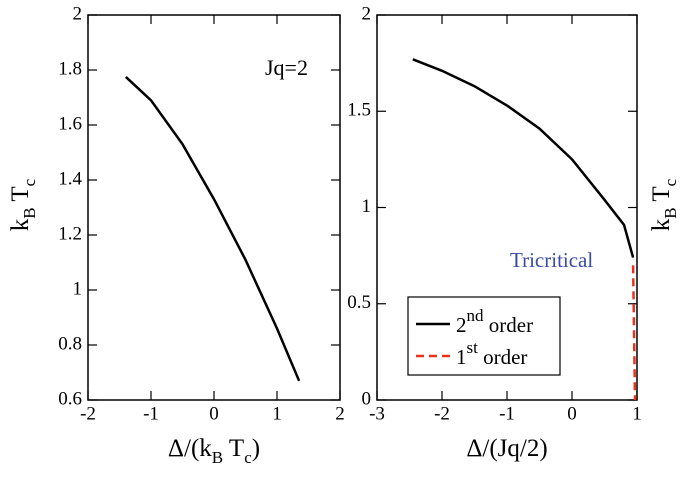 This screenshot has width=685, height=477. What do you see at coordinates (70, 398) in the screenshot?
I see `y-tick-label: 0.6` at bounding box center [70, 398].